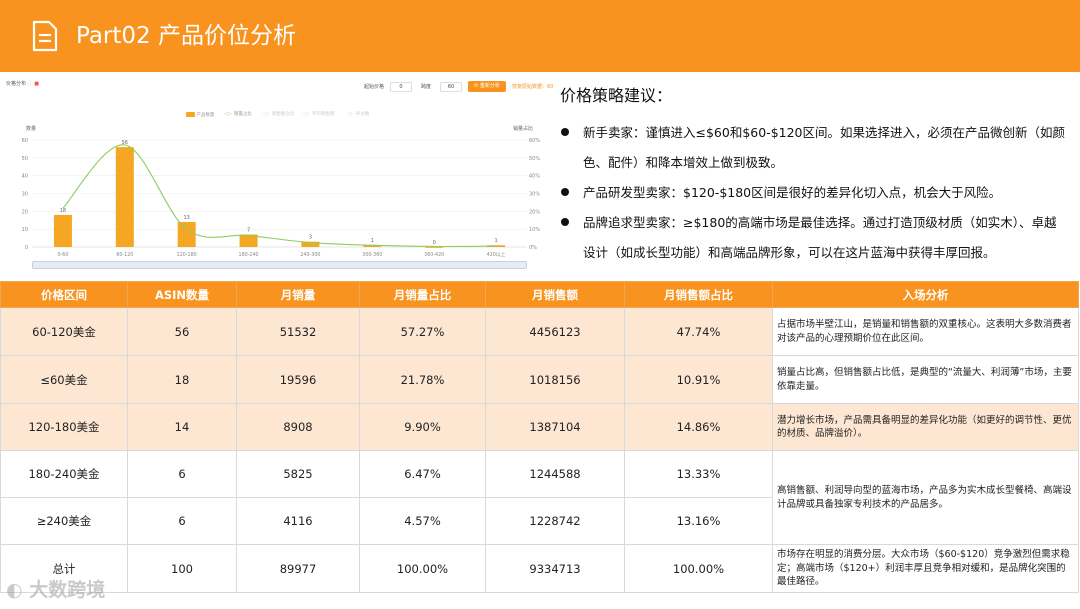 The image size is (1080, 609). I want to click on restore-data-link: 恢复原始数据：60, so click(533, 87).